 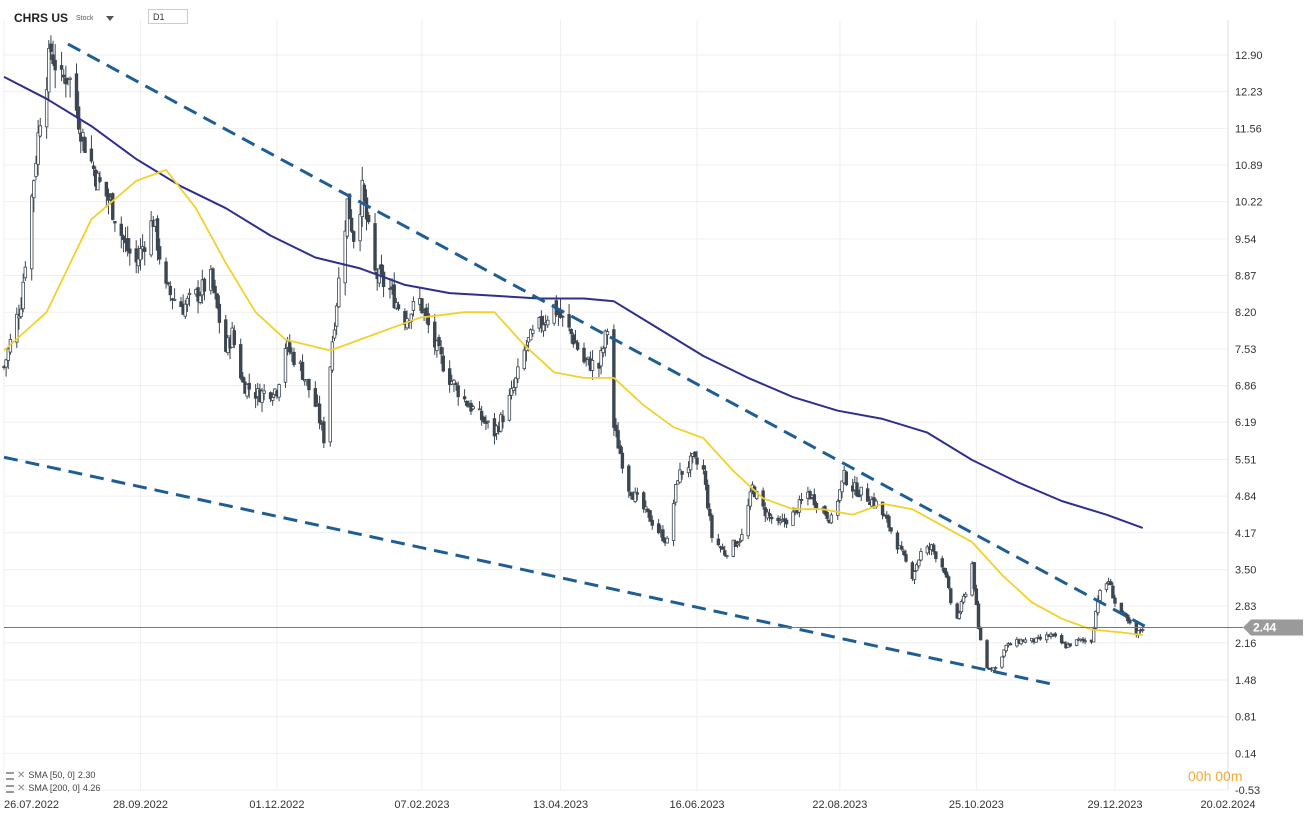 What do you see at coordinates (31, 805) in the screenshot?
I see `x-tick-label: 26.07.2022` at bounding box center [31, 805].